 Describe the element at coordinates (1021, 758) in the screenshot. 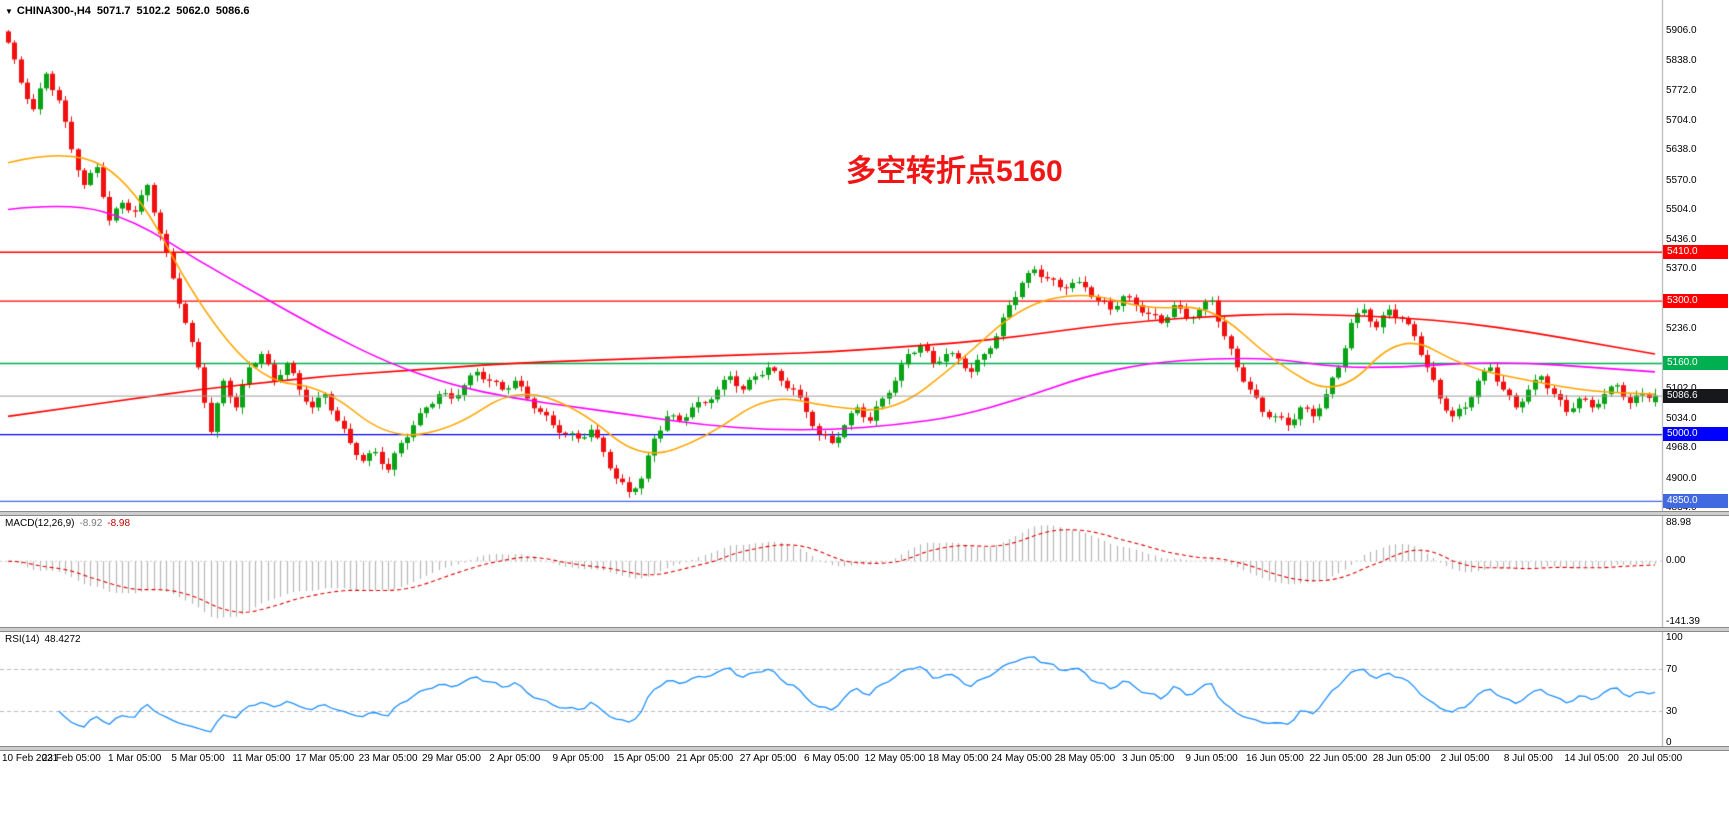

I see `time-axis-label: 24 May 05:00` at that location.